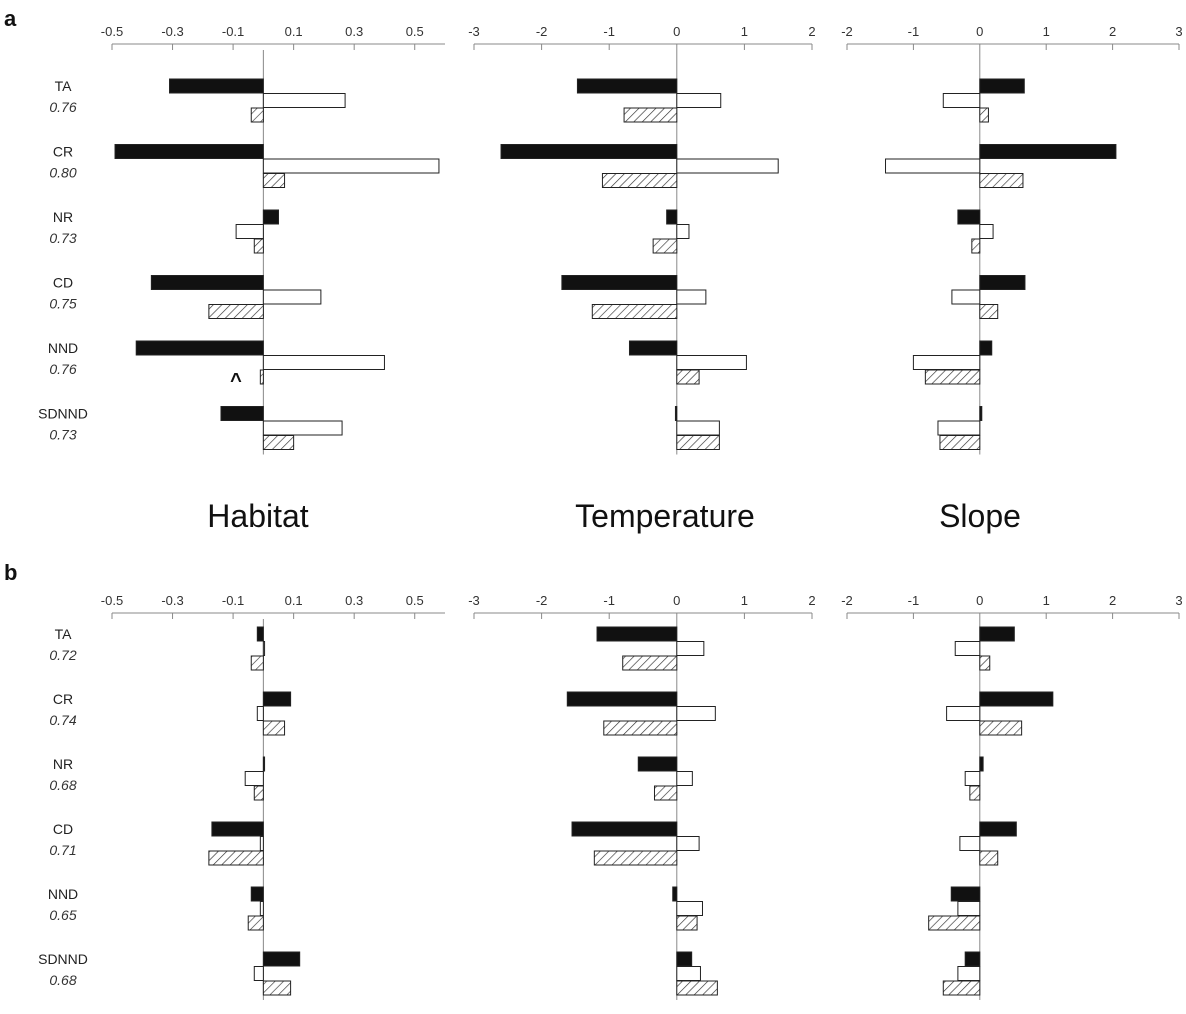 The image size is (1186, 1014). Describe the element at coordinates (665, 516) in the screenshot. I see `subplot-title-temperature: Temperature` at that location.